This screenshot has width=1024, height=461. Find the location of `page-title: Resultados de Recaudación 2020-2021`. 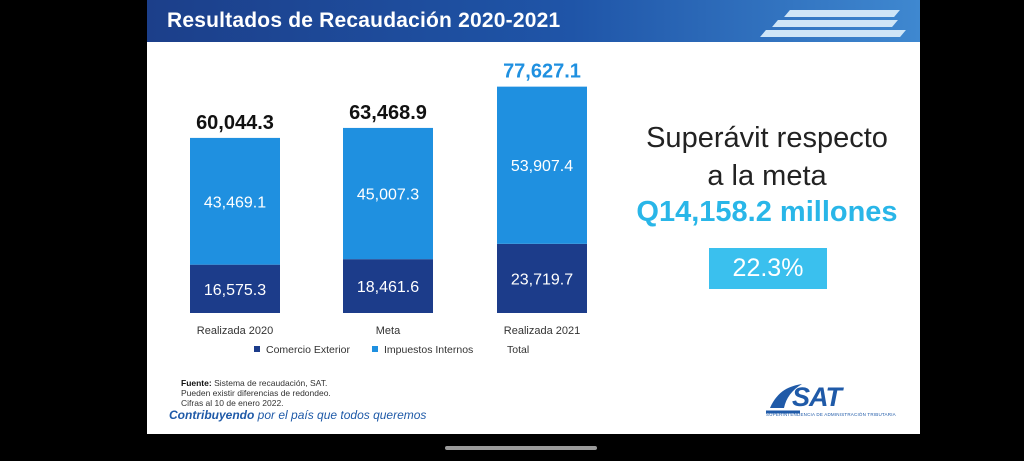

page-title: Resultados de Recaudación 2020-2021 is located at coordinates (364, 20).